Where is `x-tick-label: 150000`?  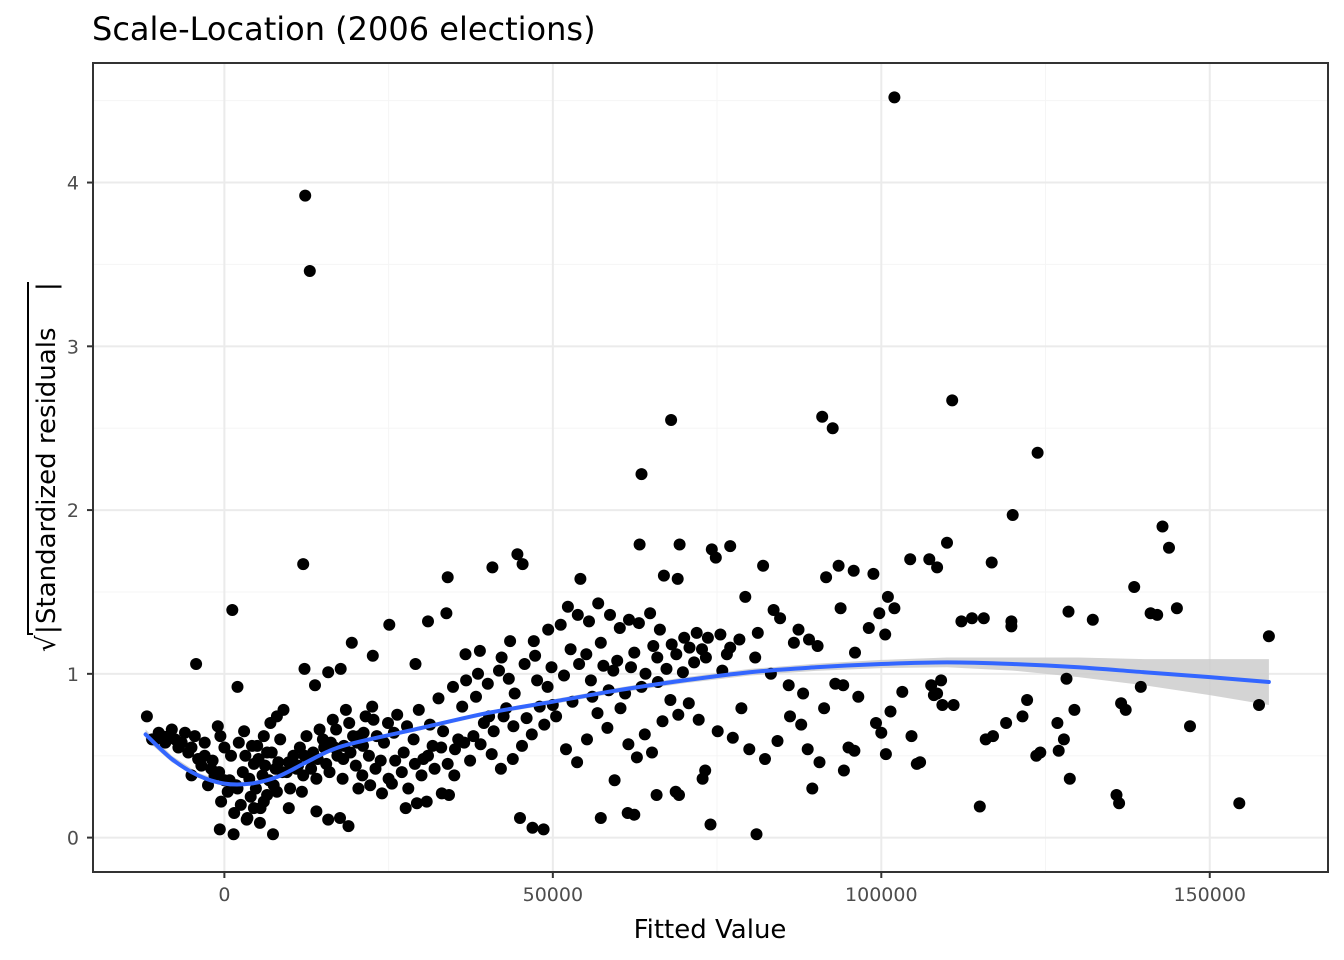
x-tick-label: 150000 is located at coordinates (1209, 895).